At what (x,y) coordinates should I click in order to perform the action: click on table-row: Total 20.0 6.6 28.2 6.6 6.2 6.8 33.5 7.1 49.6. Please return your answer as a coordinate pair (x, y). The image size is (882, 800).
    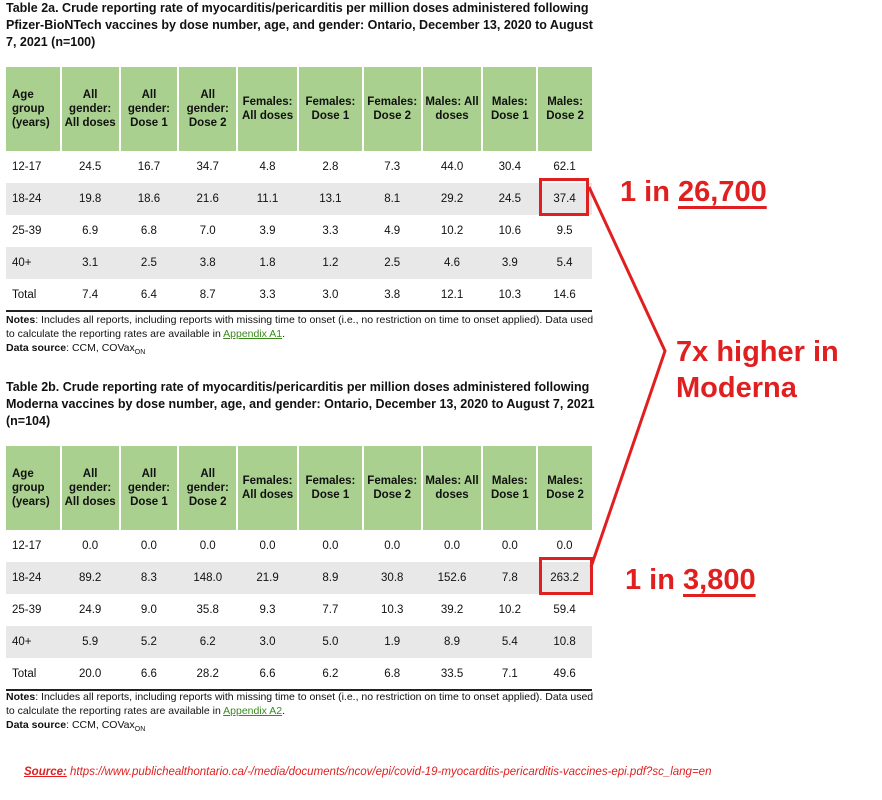
    Looking at the image, I should click on (299, 674).